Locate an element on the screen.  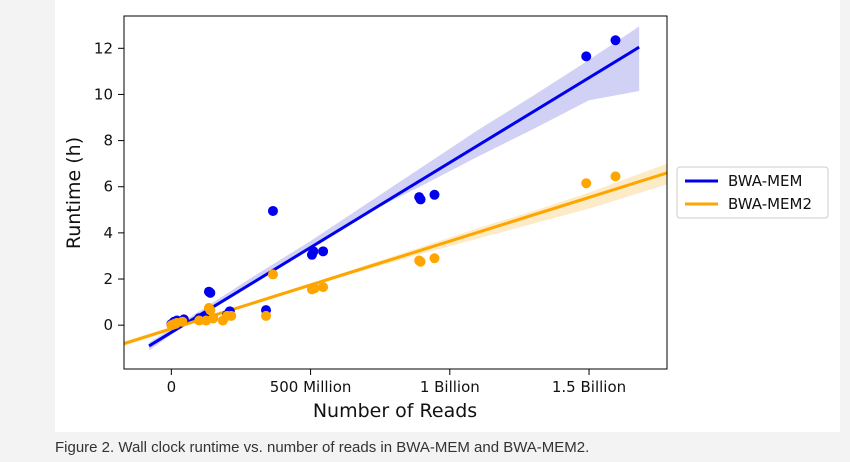
y-tick-label: 0 is located at coordinates (108, 325).